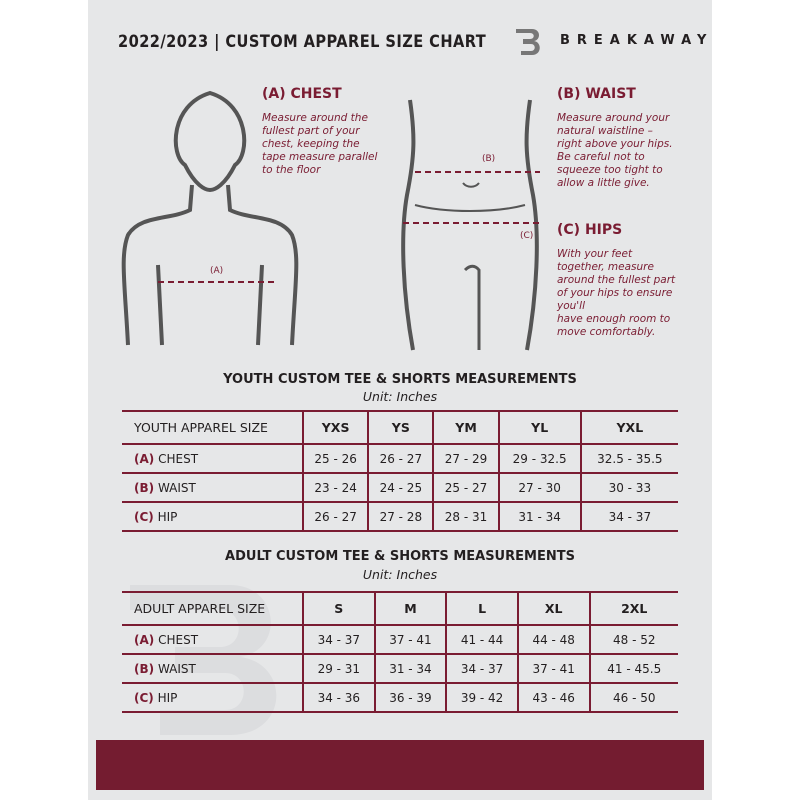 This screenshot has width=800, height=800. What do you see at coordinates (605, 131) in the screenshot?
I see `desc-line: natural waistline –` at bounding box center [605, 131].